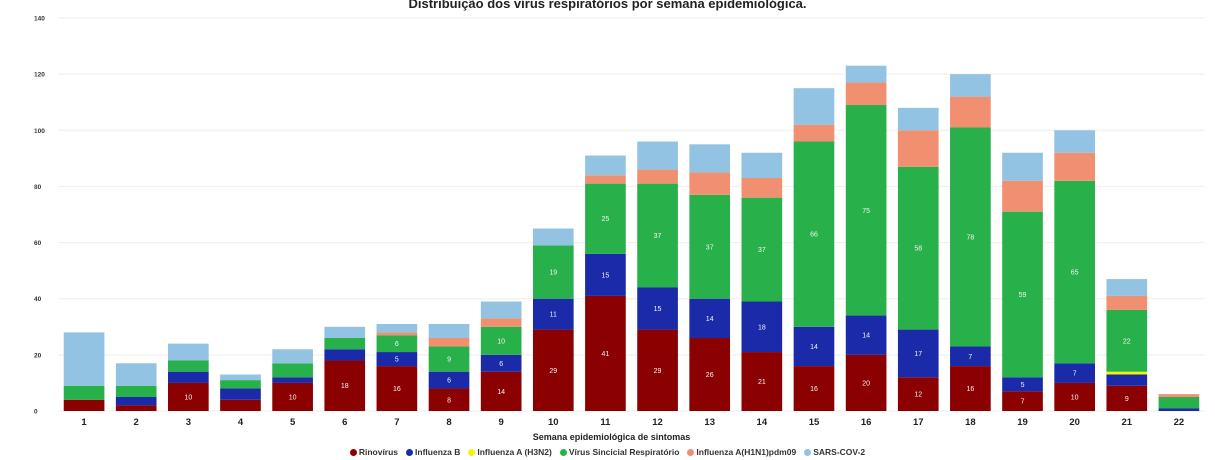  What do you see at coordinates (188, 422) in the screenshot?
I see `x-tick-label: 3` at bounding box center [188, 422].